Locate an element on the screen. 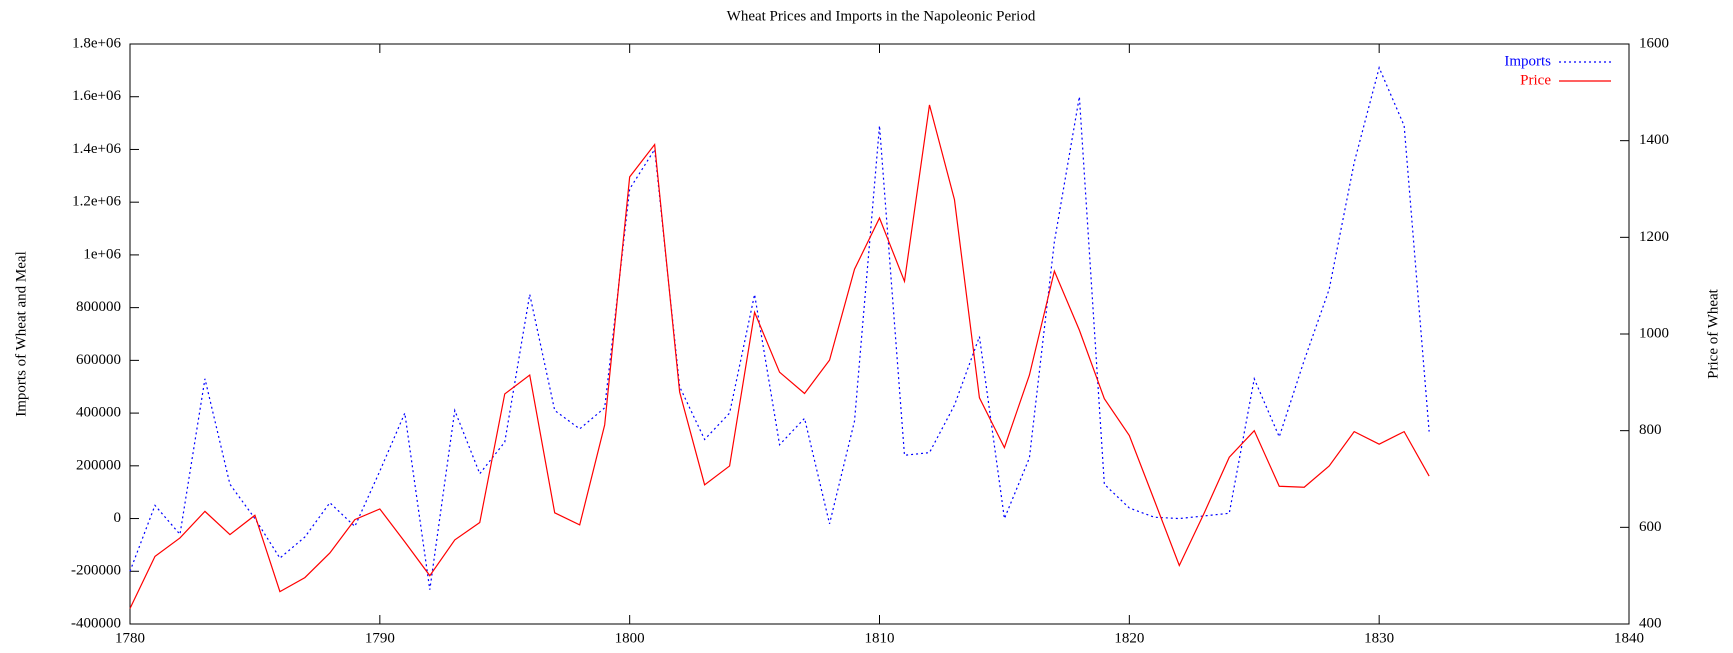 Image resolution: width=1733 pixels, height=653 pixels. y2-tick-label: 1200 is located at coordinates (1654, 237).